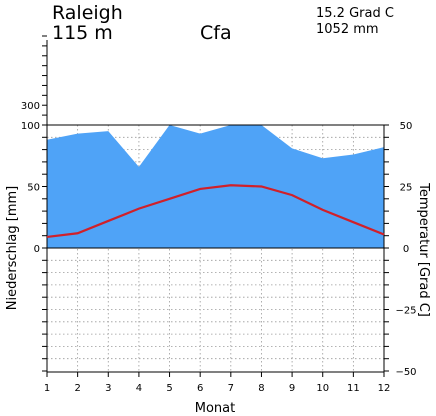 Image resolution: width=436 pixels, height=416 pixels. I want to click on month-tick-label: 1, so click(47, 388).